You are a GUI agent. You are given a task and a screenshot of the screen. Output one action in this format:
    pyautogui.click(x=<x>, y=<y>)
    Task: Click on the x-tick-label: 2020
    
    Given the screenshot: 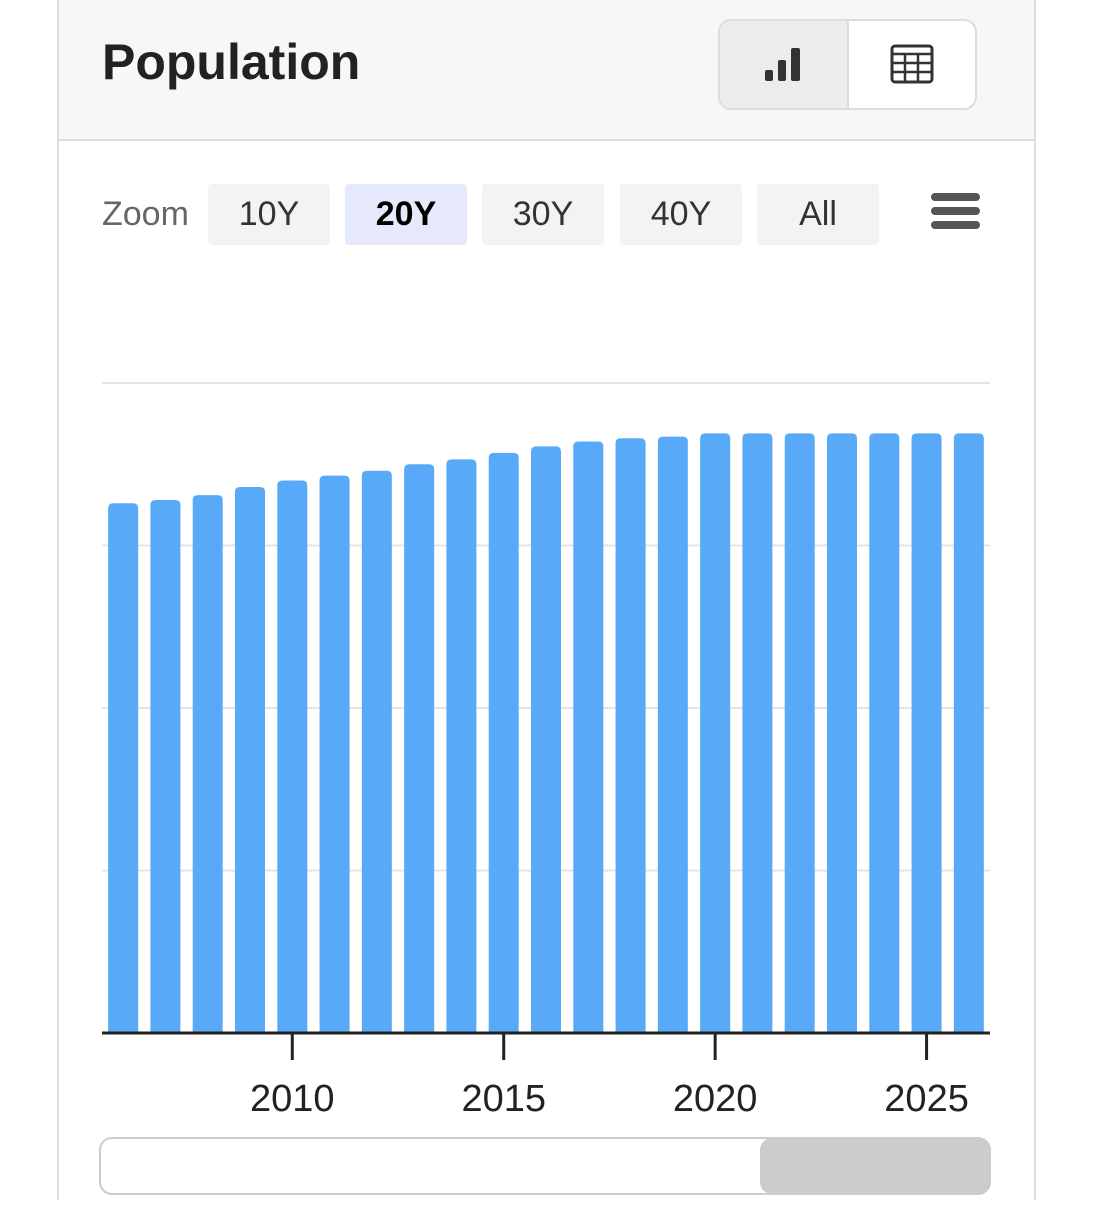 What is the action you would take?
    pyautogui.click(x=715, y=1099)
    